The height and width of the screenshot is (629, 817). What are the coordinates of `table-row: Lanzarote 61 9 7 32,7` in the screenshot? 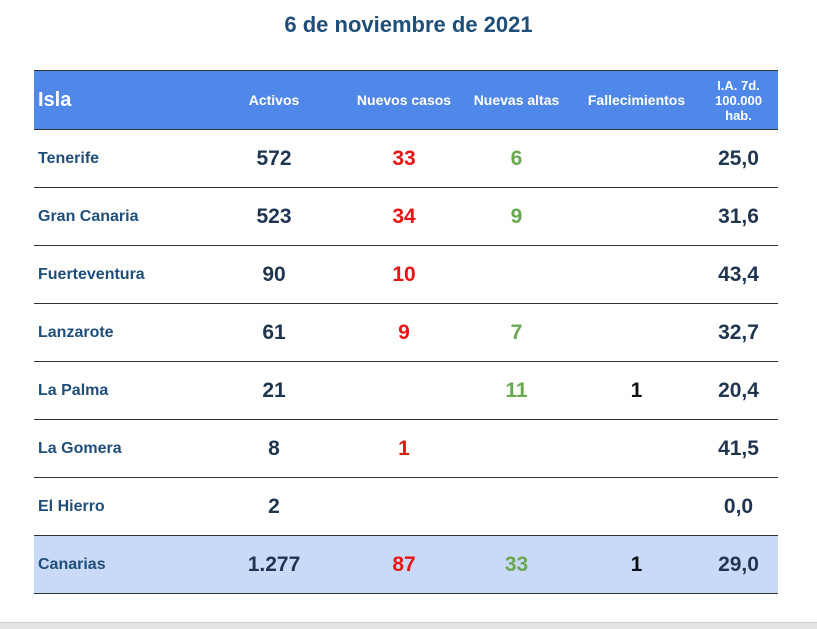 It's located at (406, 332).